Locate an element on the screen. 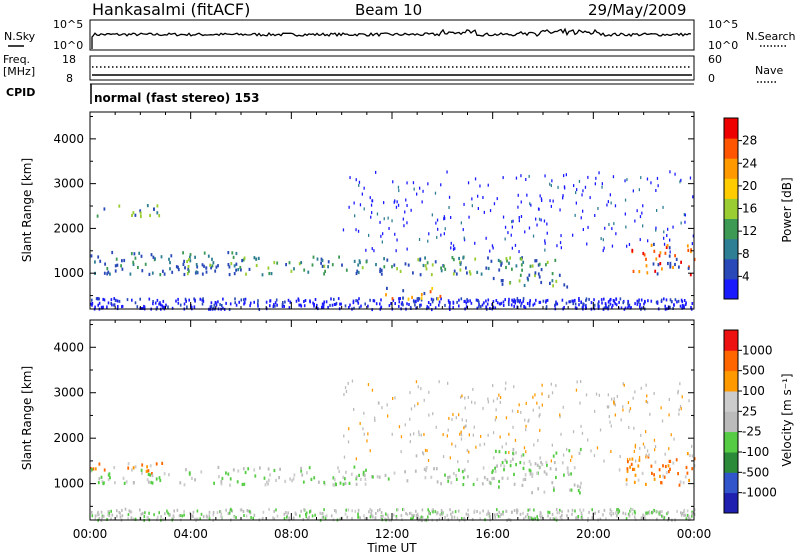  freq-panel is located at coordinates (392, 68).